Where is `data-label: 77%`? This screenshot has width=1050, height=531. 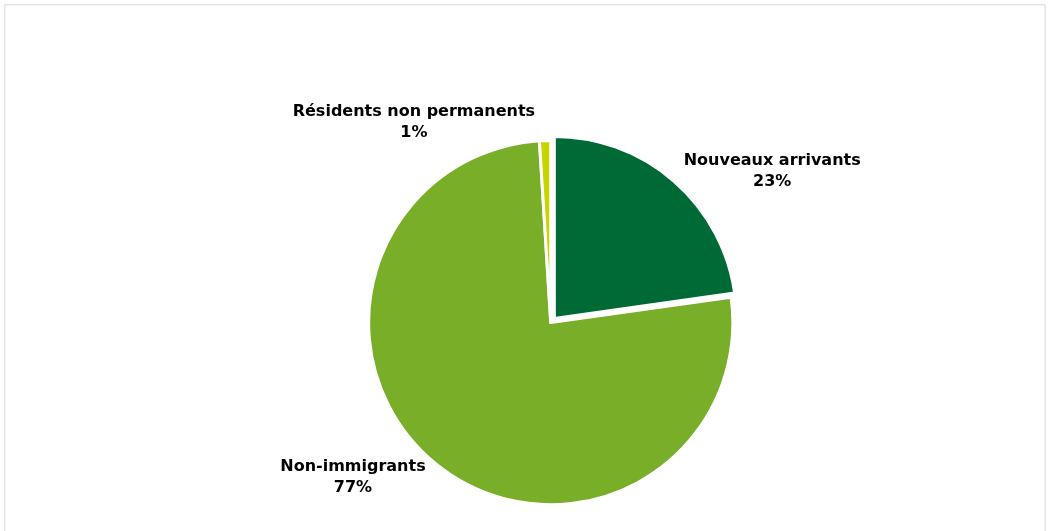 data-label: 77% is located at coordinates (353, 486).